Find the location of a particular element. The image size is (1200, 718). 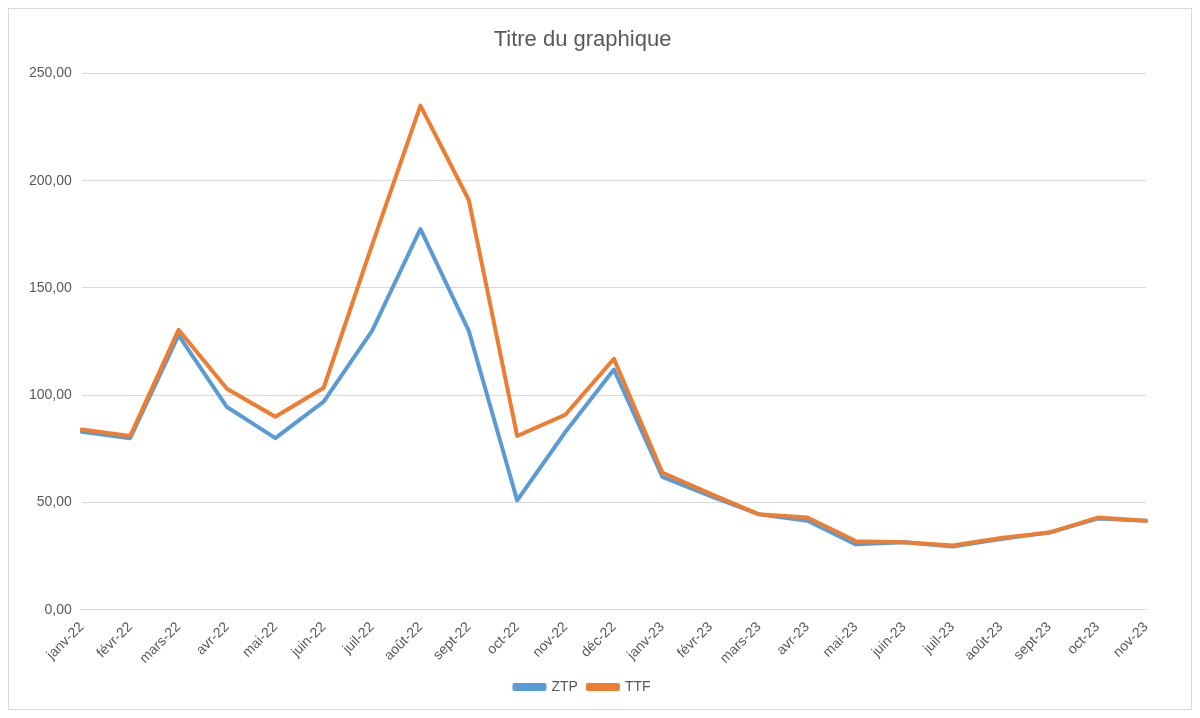

chart-title: Titre du graphique is located at coordinates (582, 39).